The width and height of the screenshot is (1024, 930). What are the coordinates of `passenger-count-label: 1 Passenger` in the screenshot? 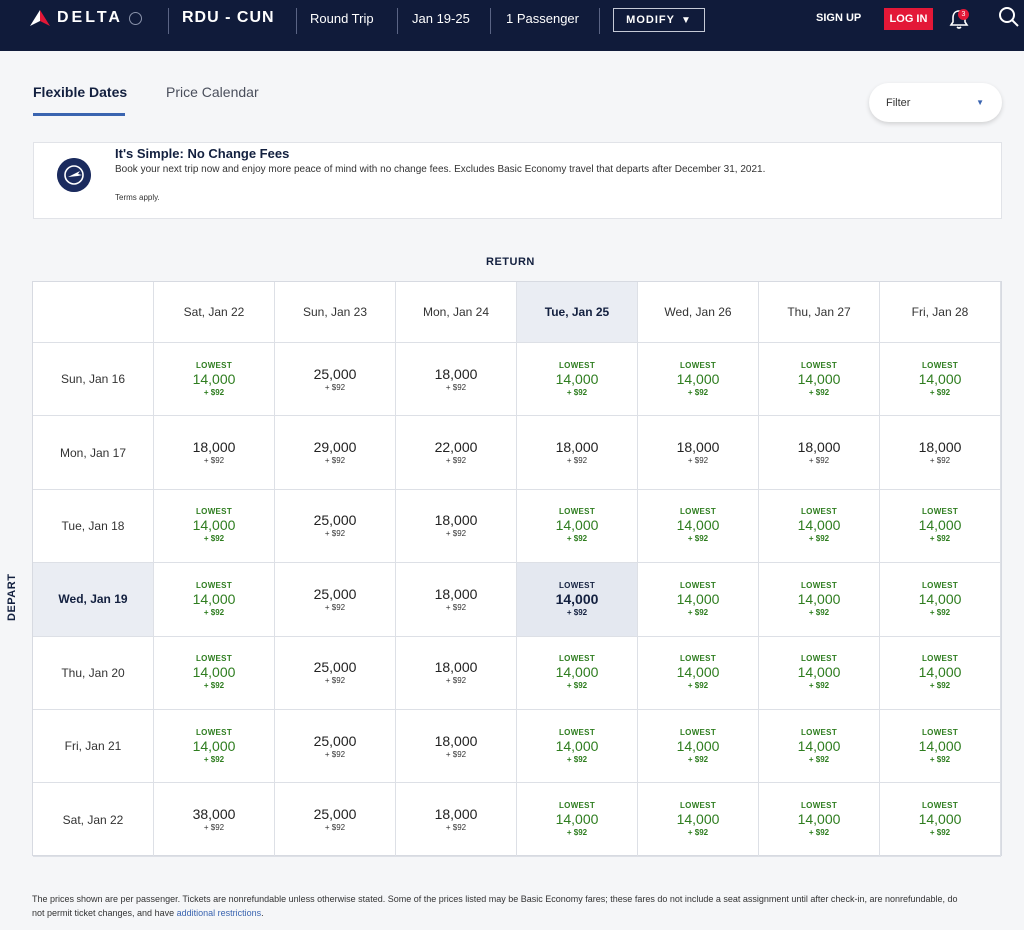 It's located at (542, 18).